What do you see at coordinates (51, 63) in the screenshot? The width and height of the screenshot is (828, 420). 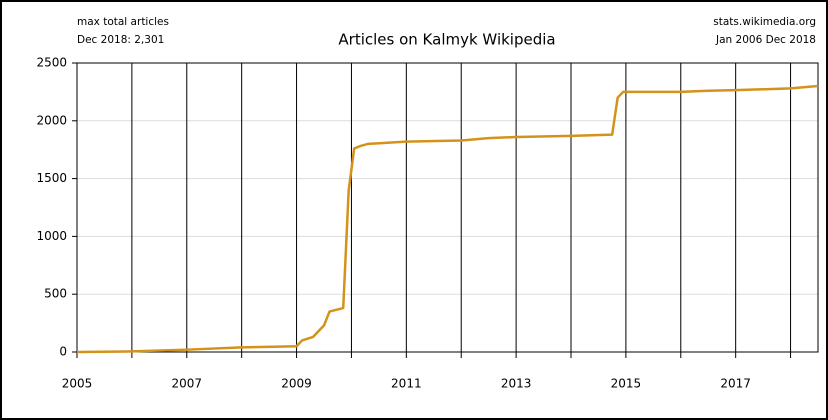 I see `y-tick-label: 2500` at bounding box center [51, 63].